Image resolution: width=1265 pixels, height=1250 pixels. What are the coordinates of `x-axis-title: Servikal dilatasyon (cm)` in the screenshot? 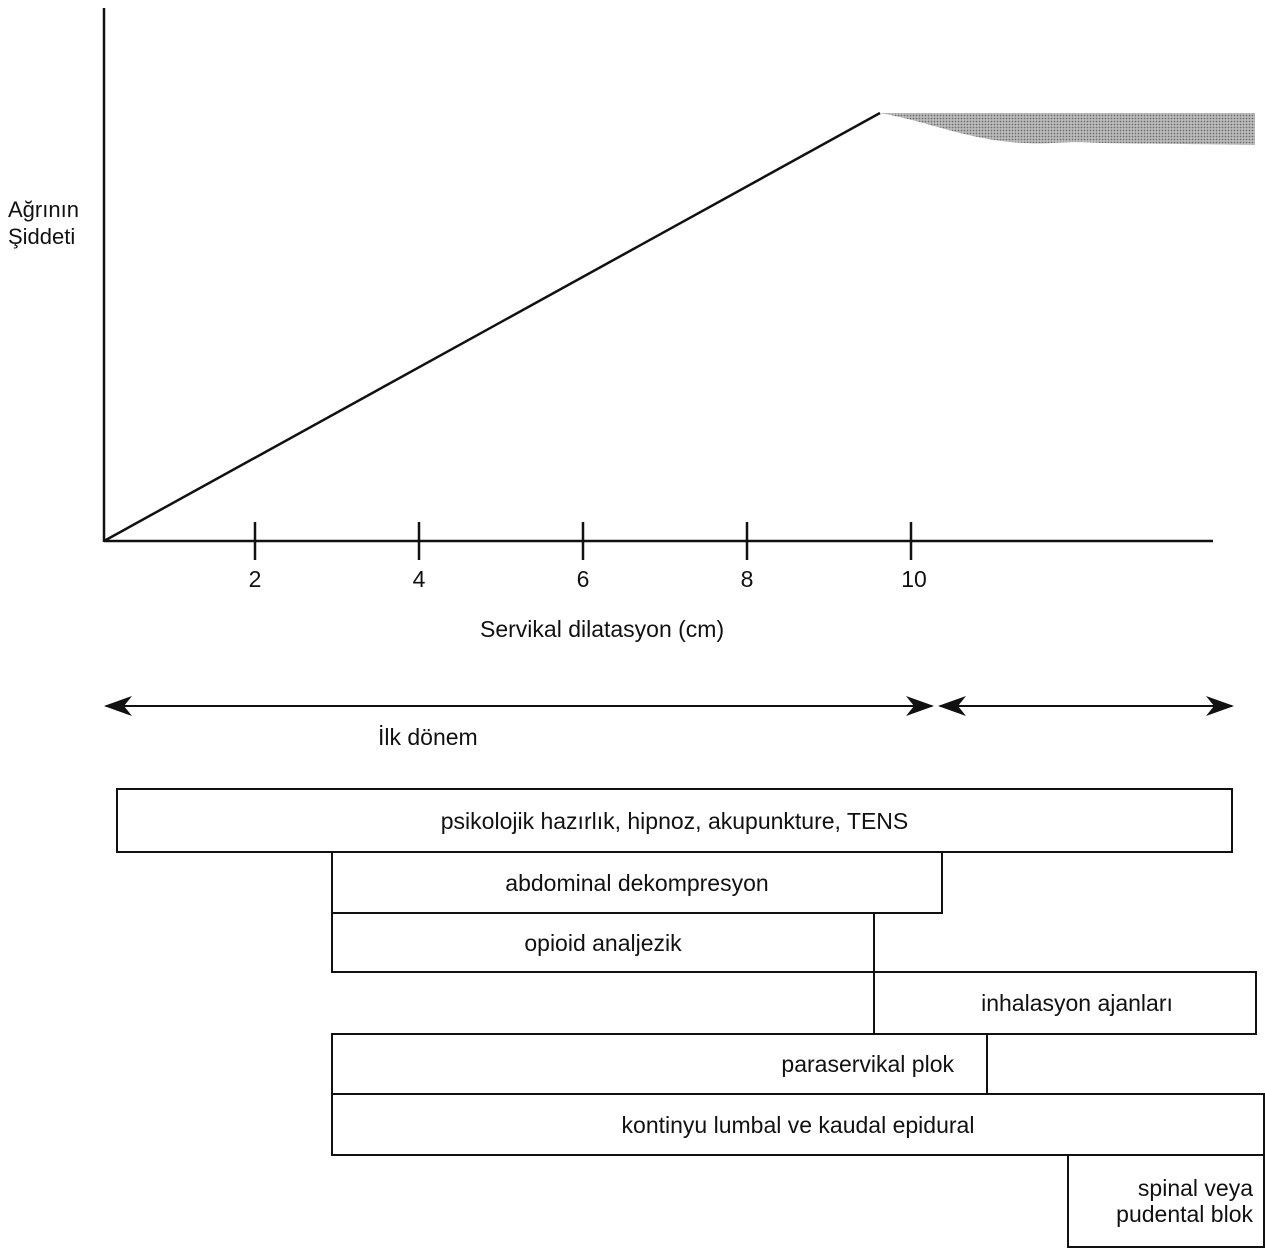 It's located at (602, 629).